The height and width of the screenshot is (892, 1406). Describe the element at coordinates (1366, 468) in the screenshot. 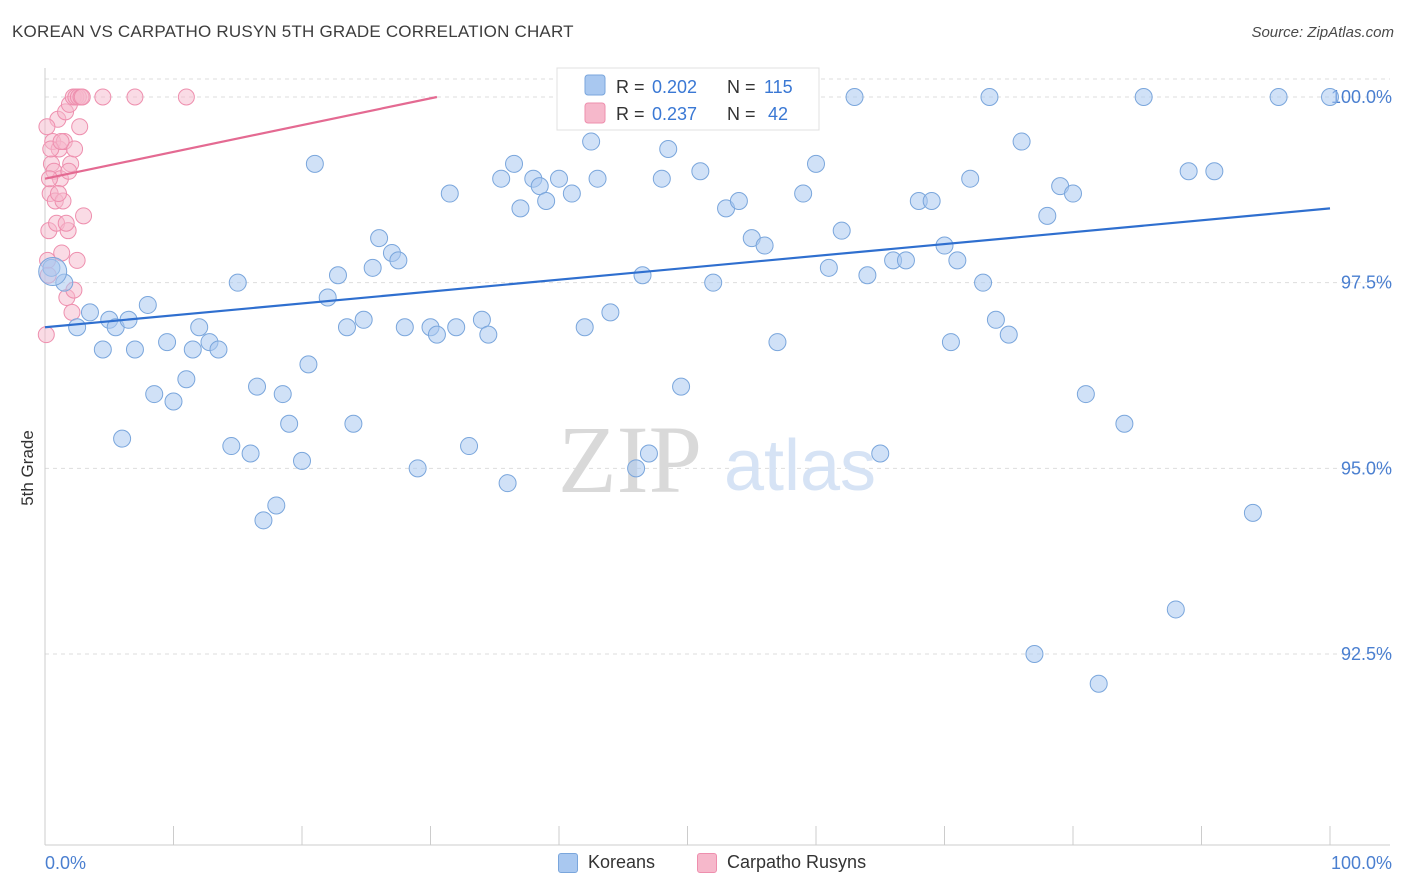

I see `y-tick-label-1: 95.0%` at that location.